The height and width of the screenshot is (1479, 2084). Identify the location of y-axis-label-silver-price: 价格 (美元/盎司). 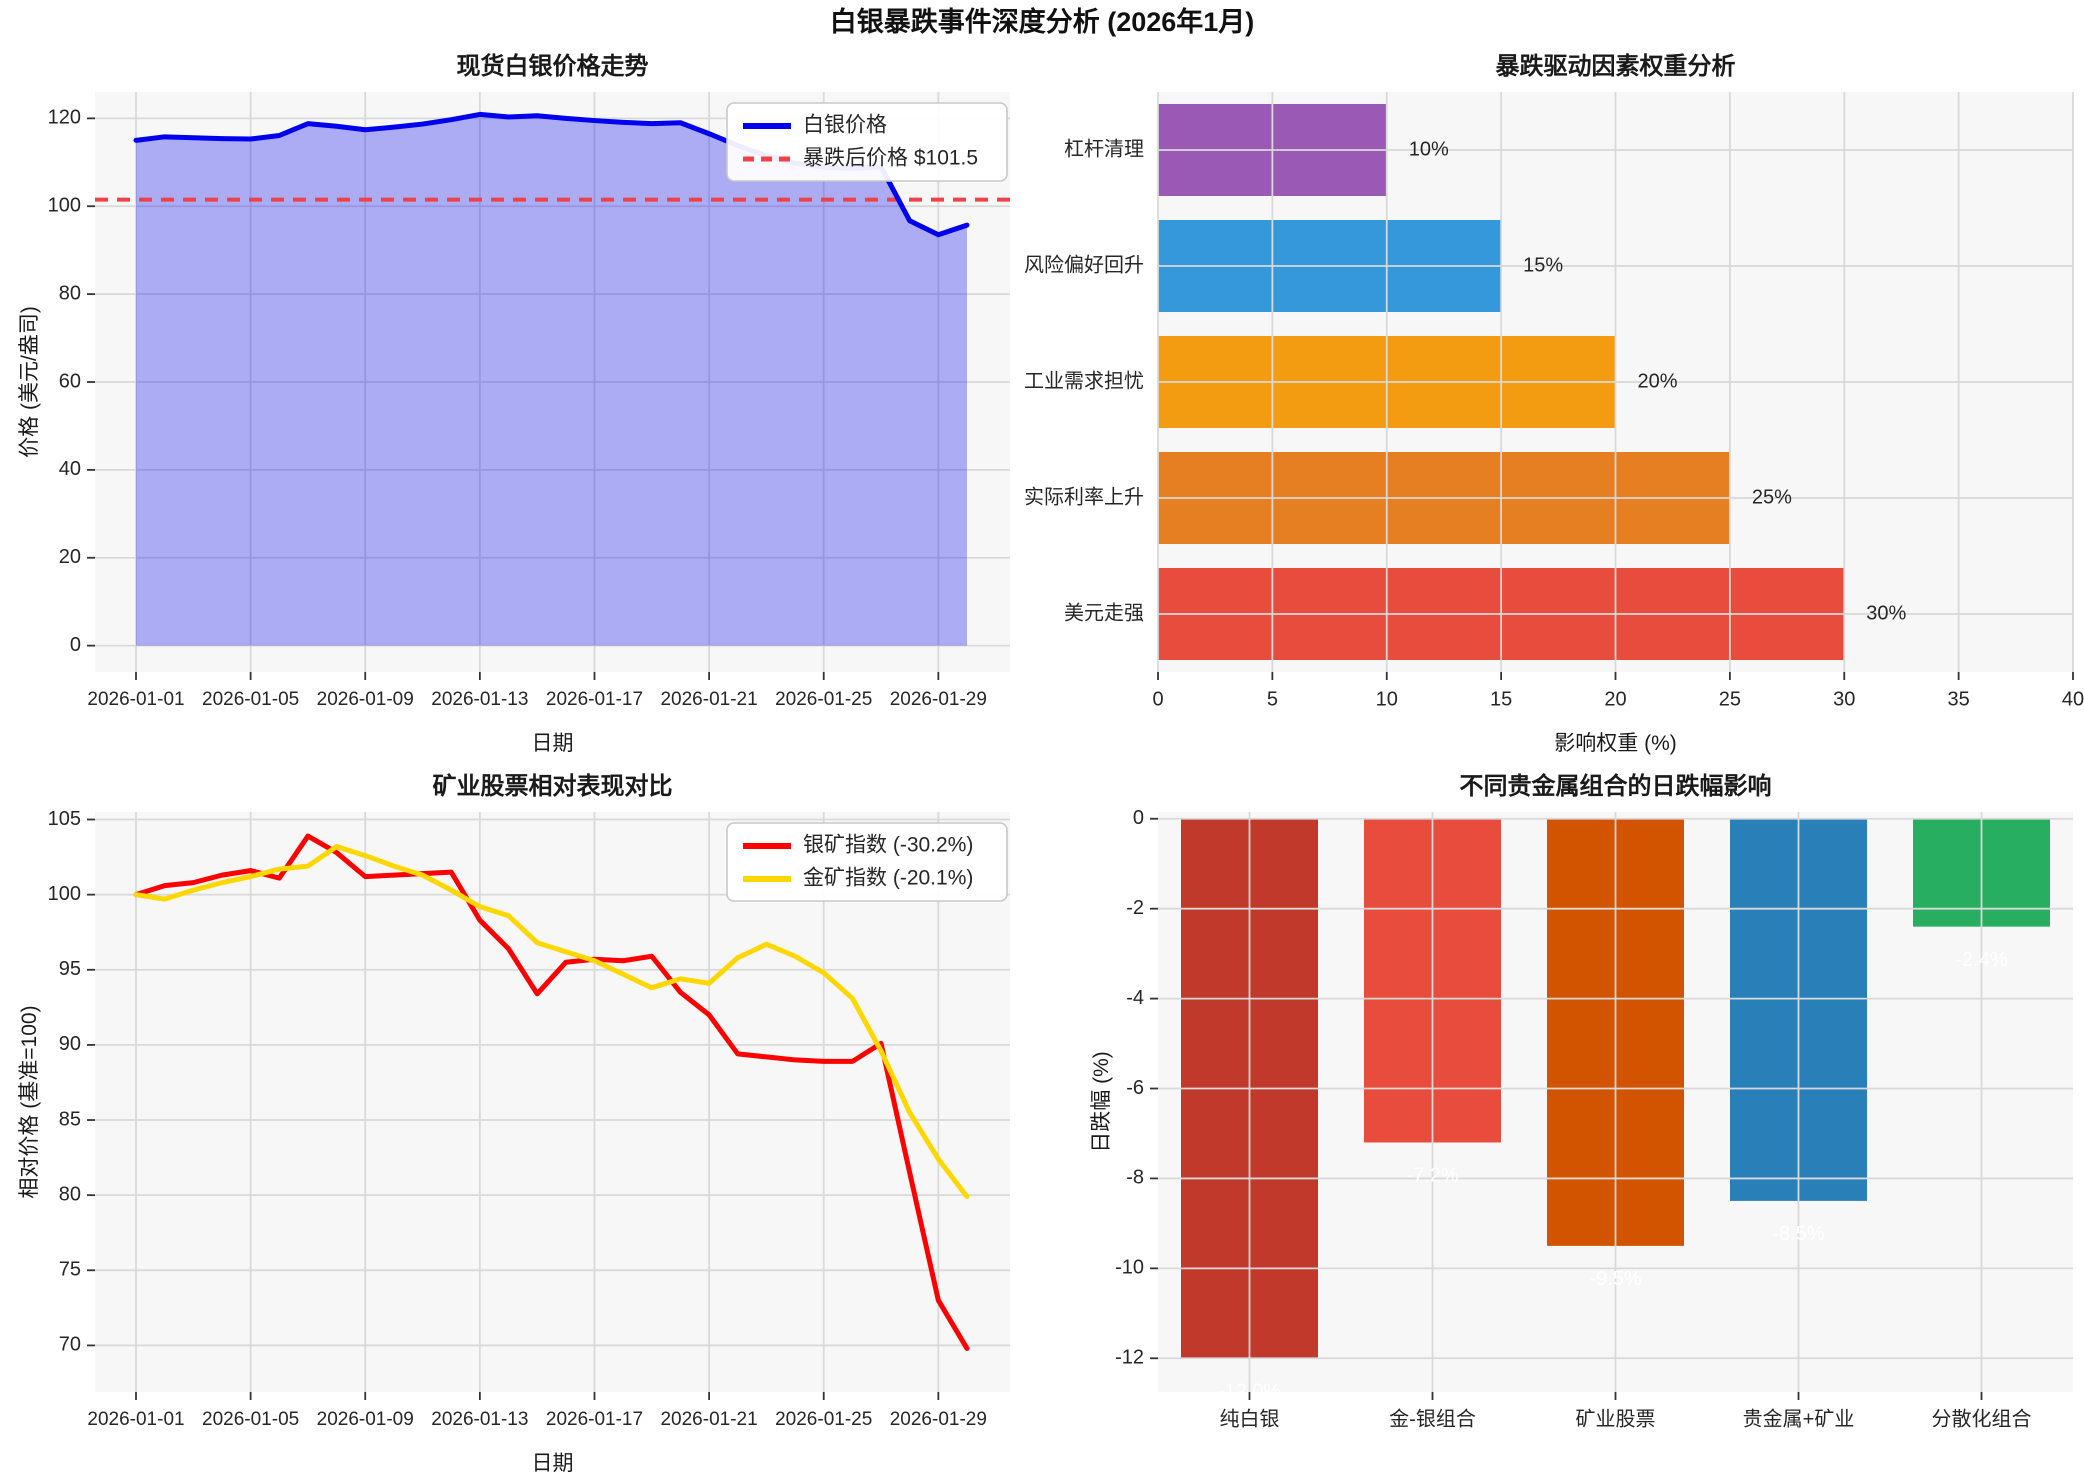
(29, 382).